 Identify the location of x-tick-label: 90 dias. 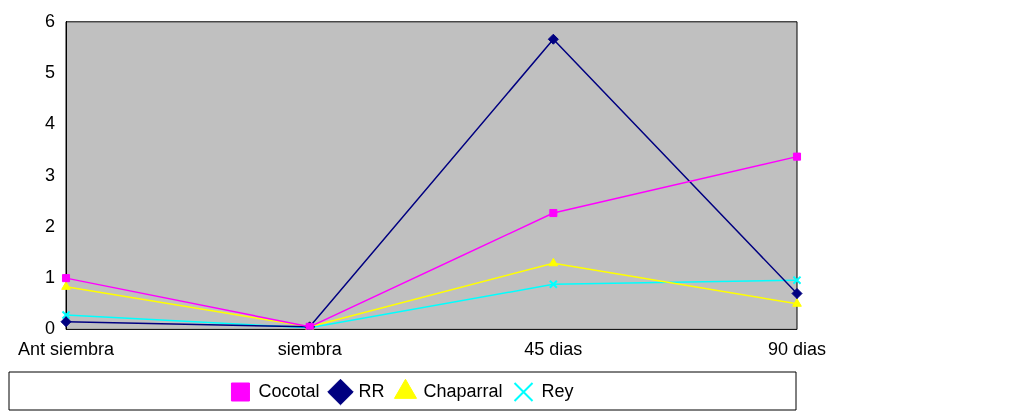
(797, 349).